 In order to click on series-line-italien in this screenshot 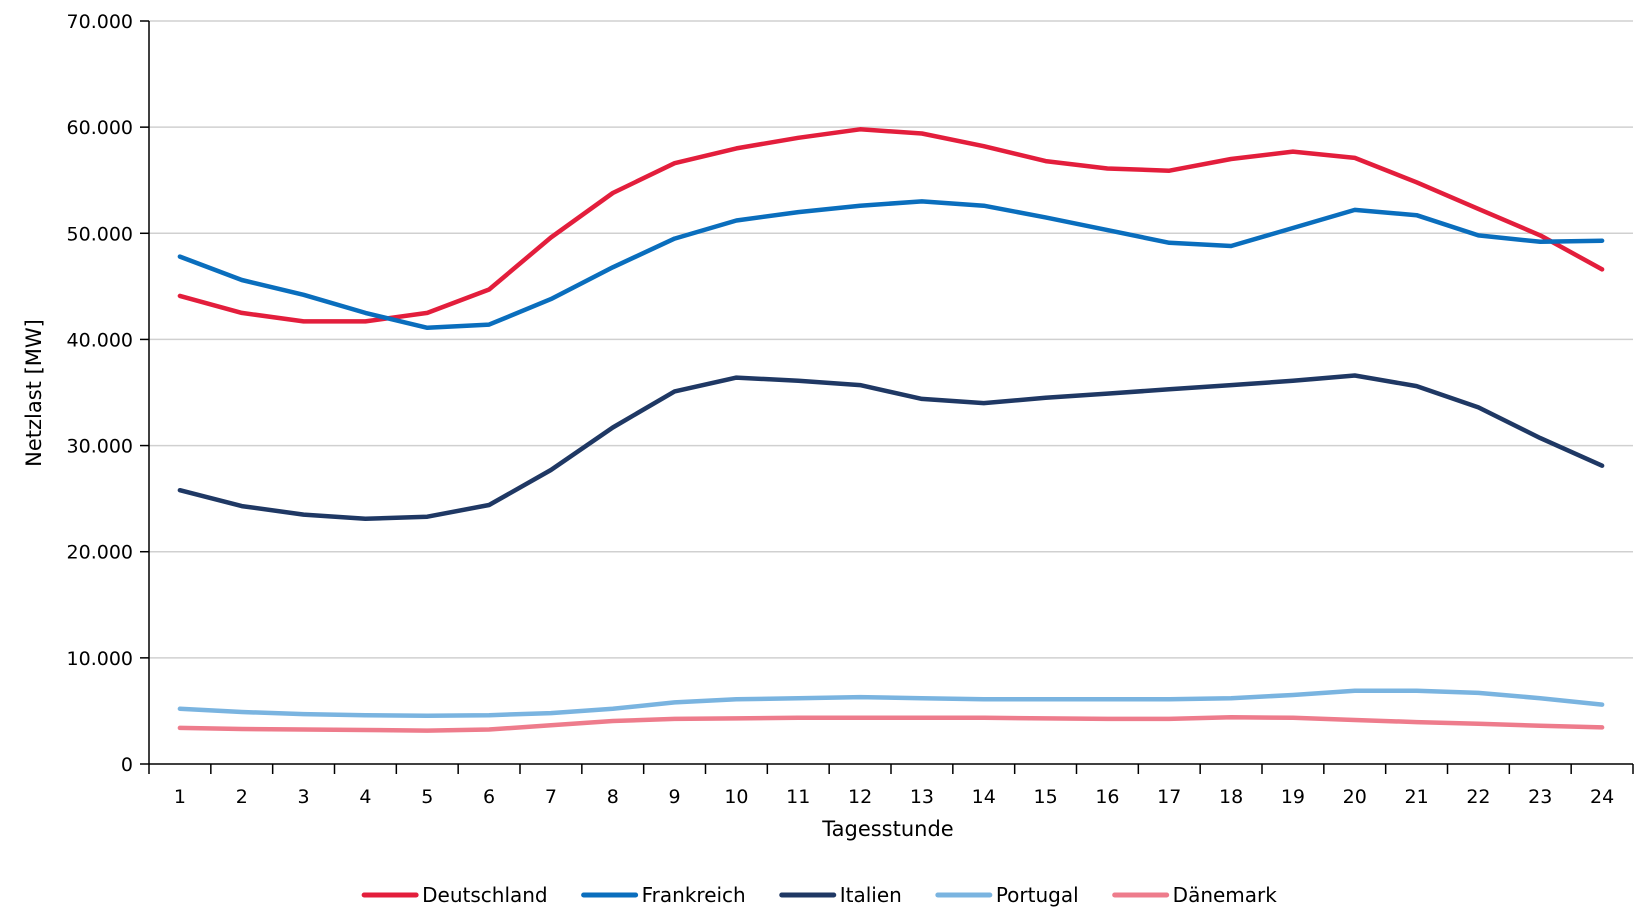, I will do `click(891, 447)`.